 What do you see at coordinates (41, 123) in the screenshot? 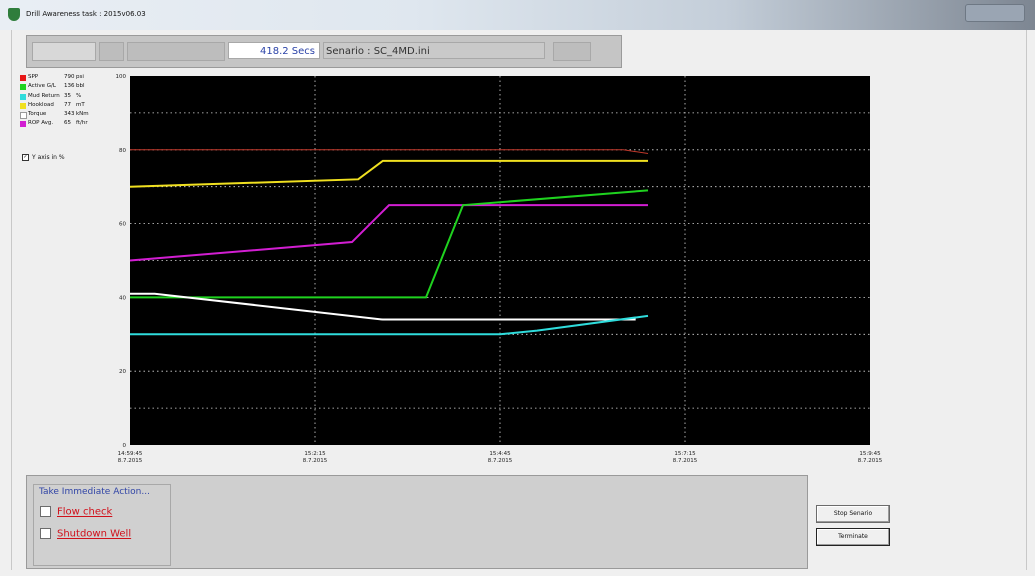
I see `legend-label: ROP Avg.` at bounding box center [41, 123].